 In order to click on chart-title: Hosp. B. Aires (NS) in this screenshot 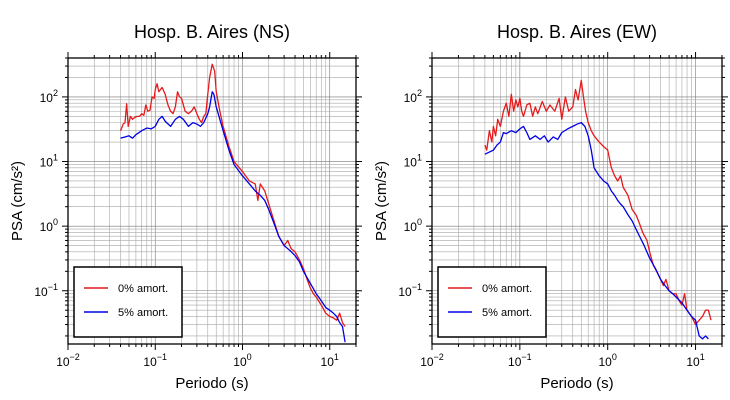, I will do `click(212, 32)`.